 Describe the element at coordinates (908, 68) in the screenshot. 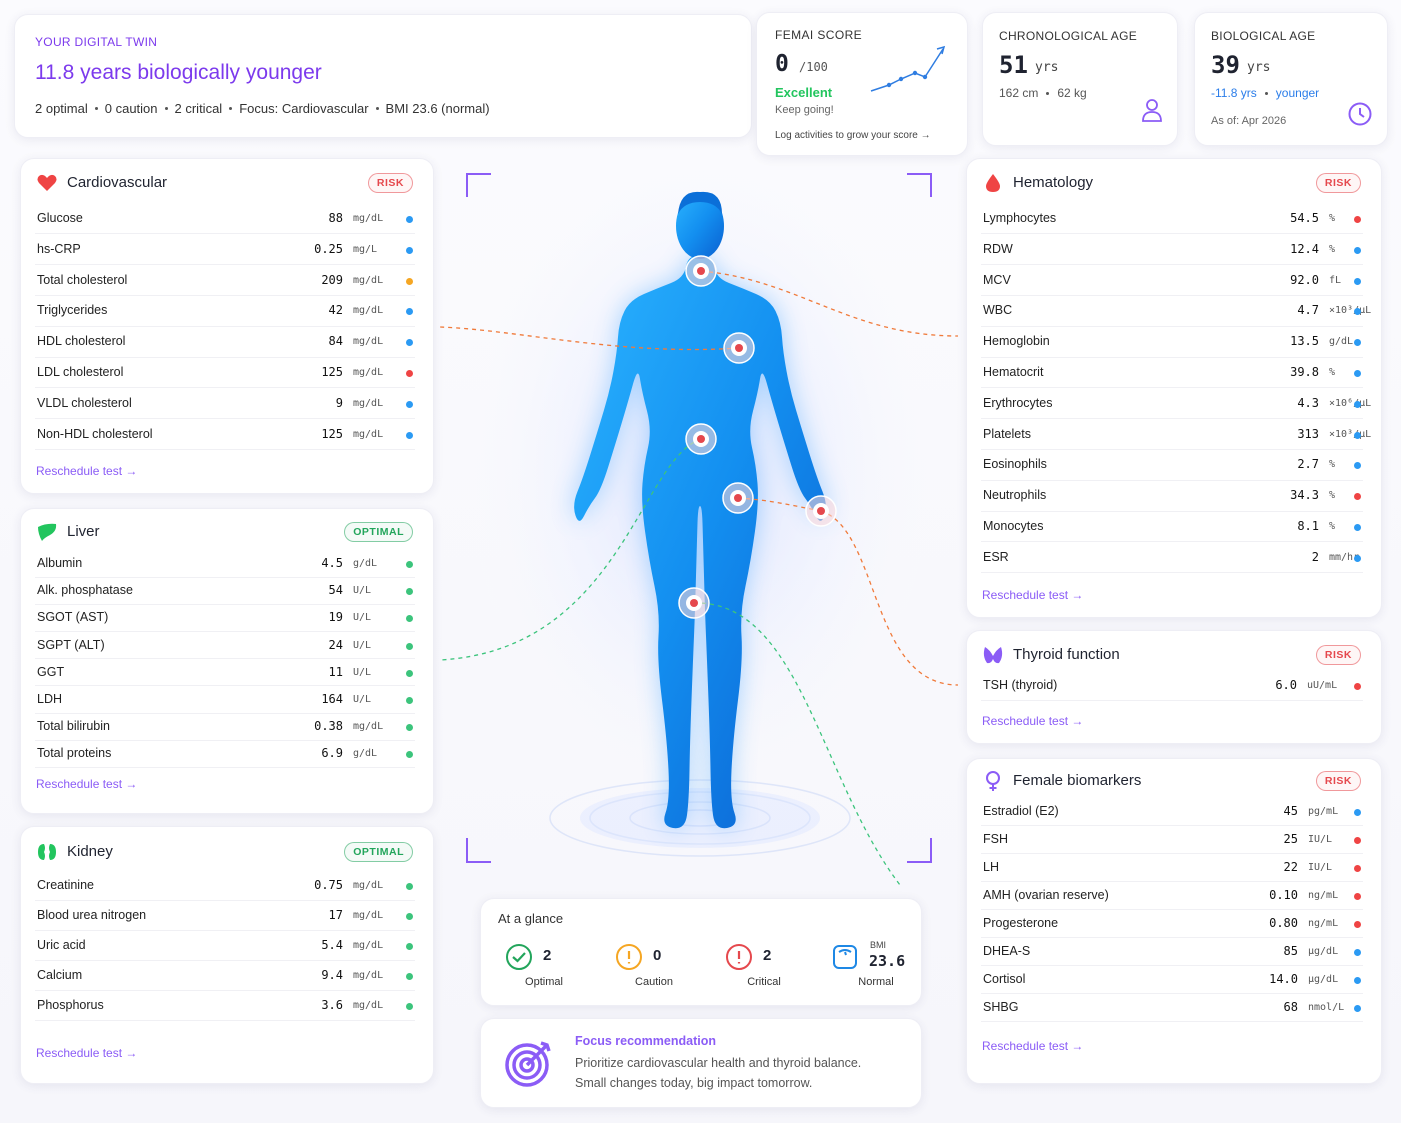

I see `score-sparkline` at that location.